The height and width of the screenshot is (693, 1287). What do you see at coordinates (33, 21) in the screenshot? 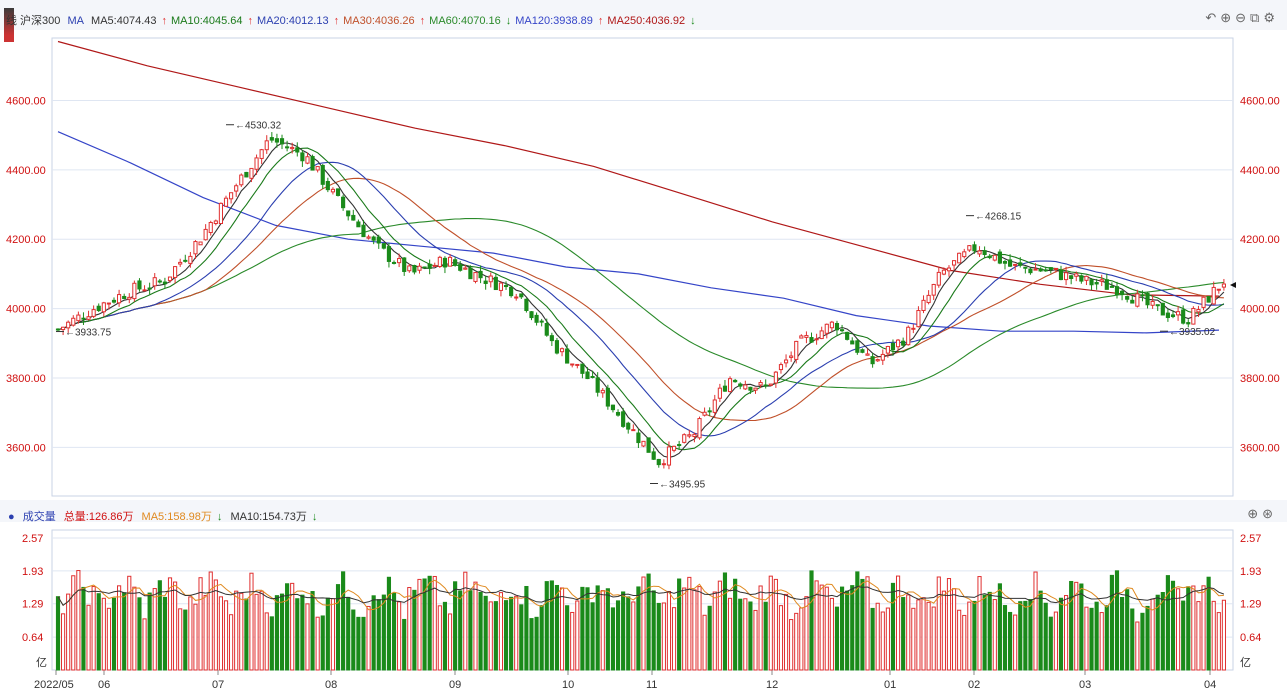
I see `stock-name: 线 沪深300` at bounding box center [33, 21].